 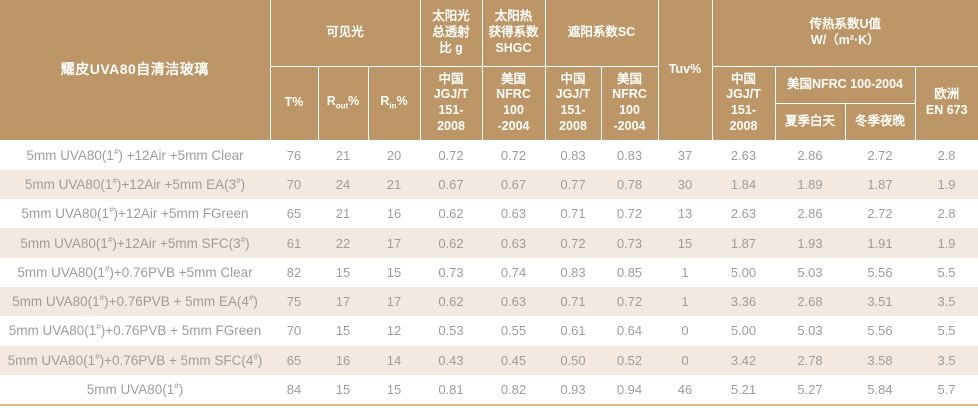 I want to click on column-tuv-percent: Tuv%, so click(x=685, y=70).